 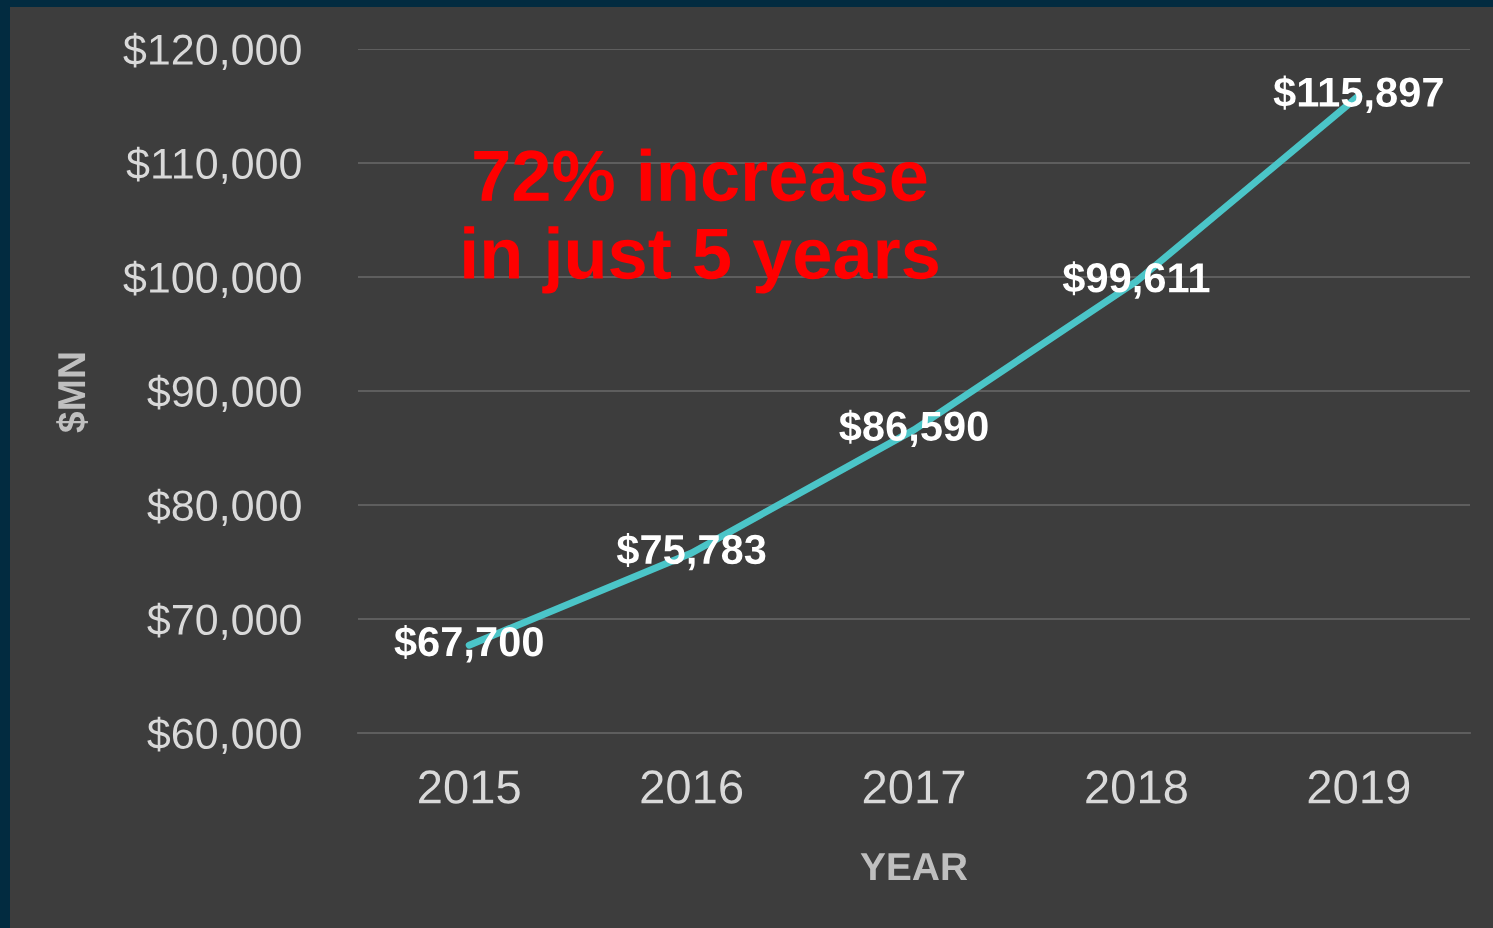 What do you see at coordinates (914, 867) in the screenshot?
I see `x-axis-title: YEAR` at bounding box center [914, 867].